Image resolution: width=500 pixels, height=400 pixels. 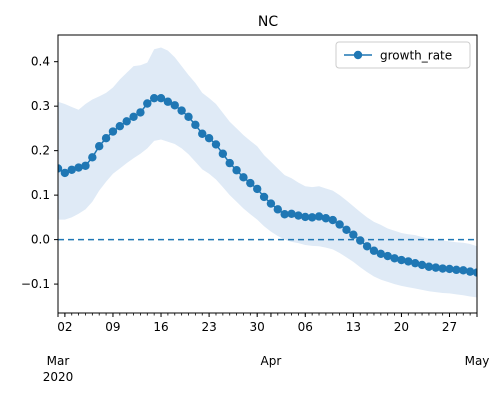 I want to click on legend-label: growth_rate, so click(x=416, y=56).